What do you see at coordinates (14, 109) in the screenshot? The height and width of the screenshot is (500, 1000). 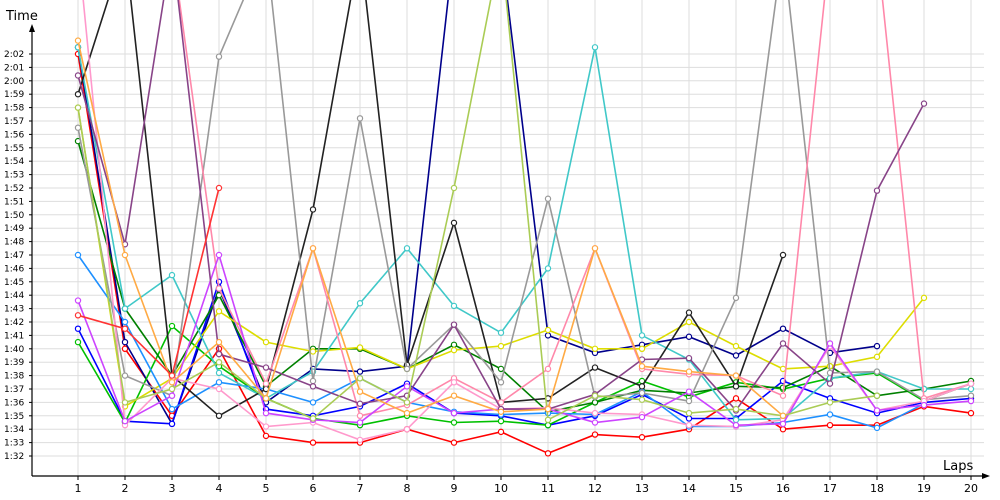 I see `y-tick-label: 1:58` at bounding box center [14, 109].